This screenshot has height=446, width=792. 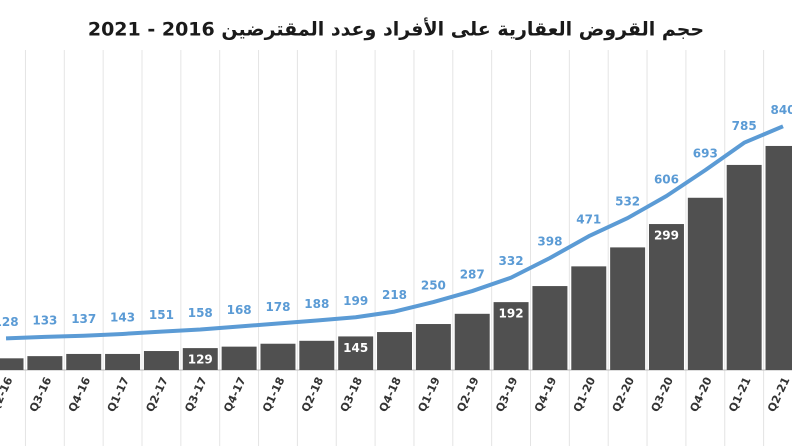 I want to click on bar-value-label: 145, so click(x=355, y=348).